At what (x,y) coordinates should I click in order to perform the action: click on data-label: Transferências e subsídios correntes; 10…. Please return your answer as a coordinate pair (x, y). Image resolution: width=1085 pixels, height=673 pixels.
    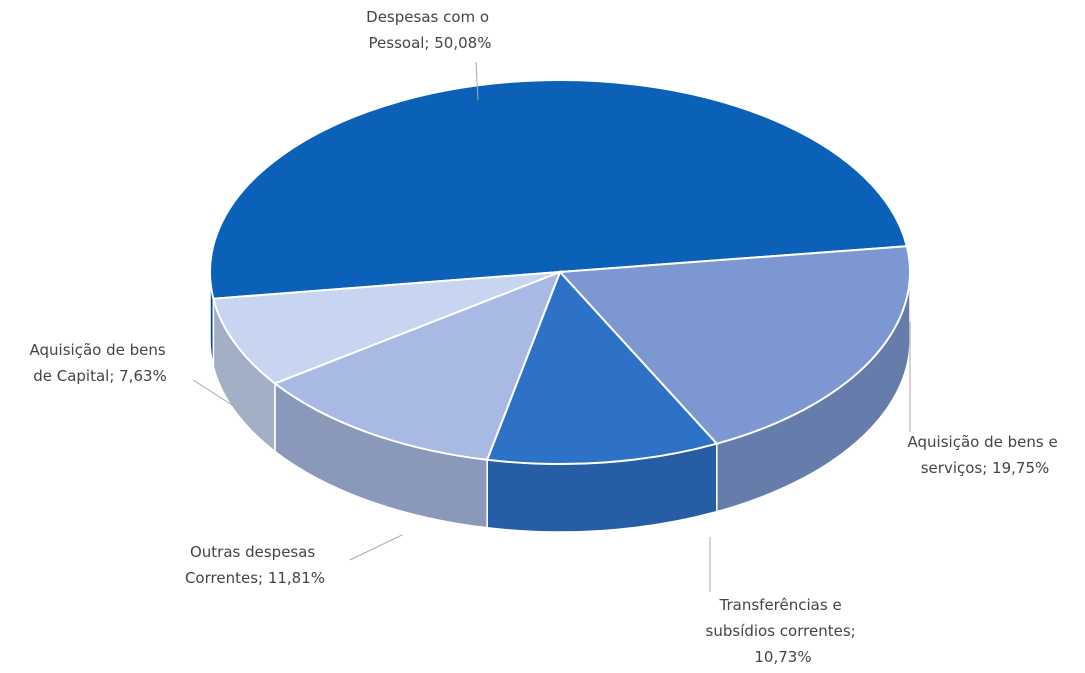
    Looking at the image, I should click on (783, 631).